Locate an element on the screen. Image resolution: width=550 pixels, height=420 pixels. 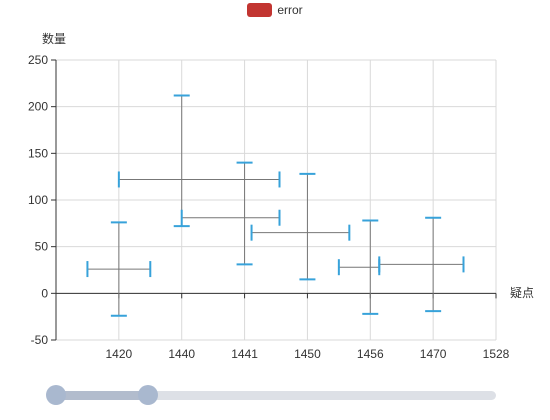
y-tick-label: 0 is located at coordinates (44, 293).